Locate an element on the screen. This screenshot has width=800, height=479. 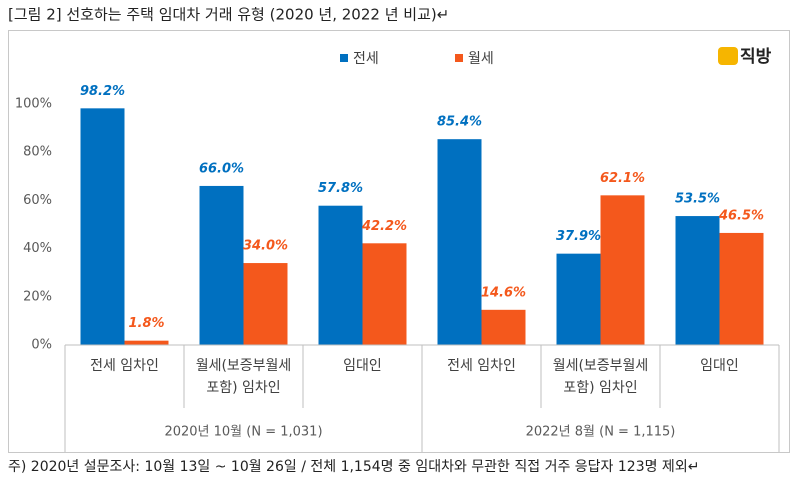
legend-label: 전세 is located at coordinates (366, 59).